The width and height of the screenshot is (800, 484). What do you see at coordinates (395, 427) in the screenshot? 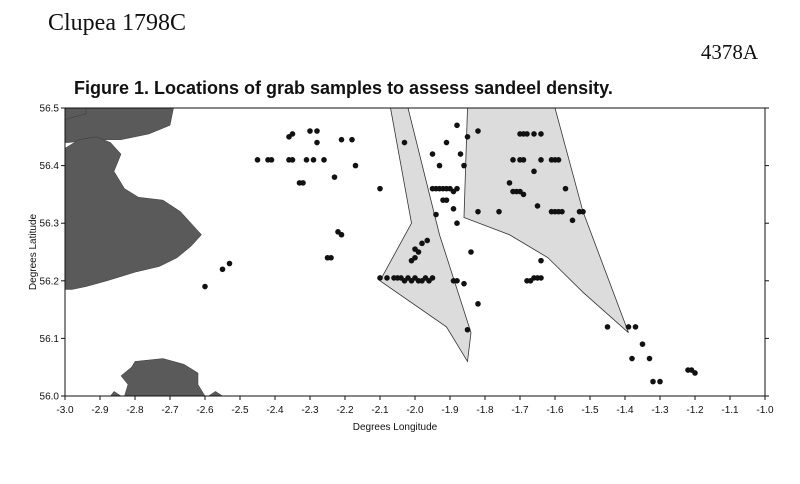
I see `x-axis-title: Degrees Longitude` at bounding box center [395, 427].